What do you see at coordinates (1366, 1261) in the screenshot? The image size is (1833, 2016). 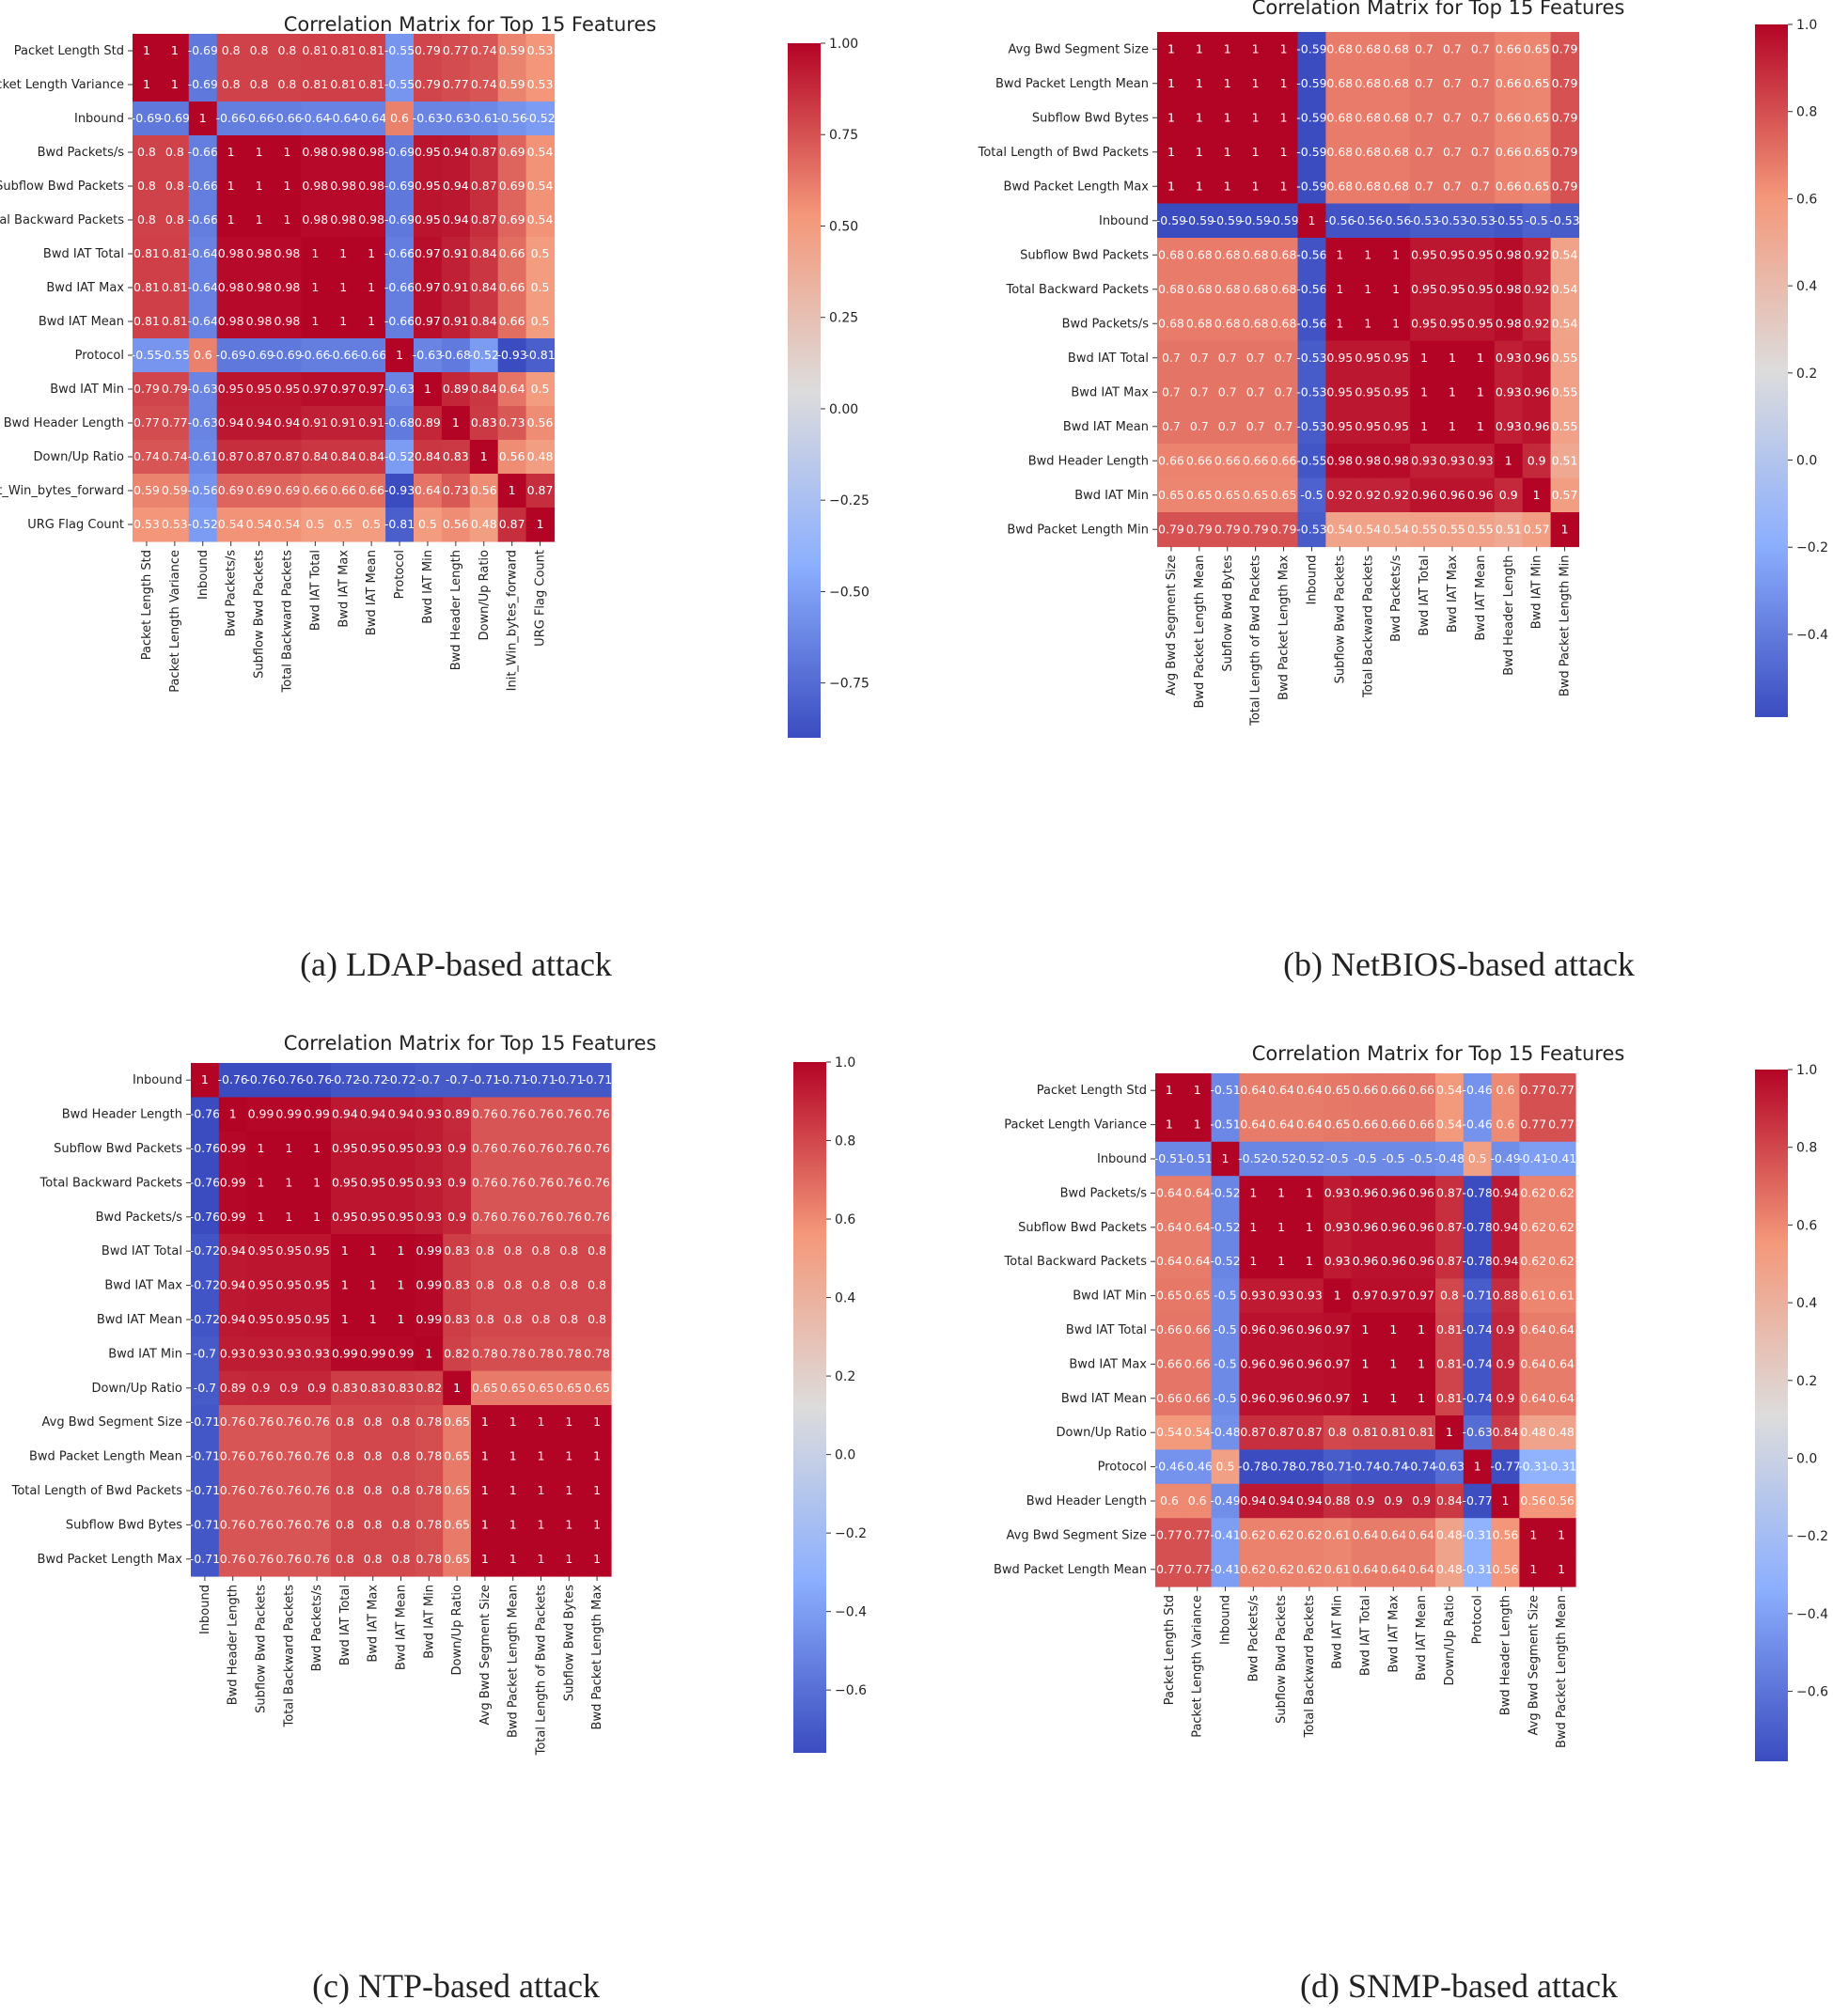 I see `cell-value-label: 0.96` at bounding box center [1366, 1261].